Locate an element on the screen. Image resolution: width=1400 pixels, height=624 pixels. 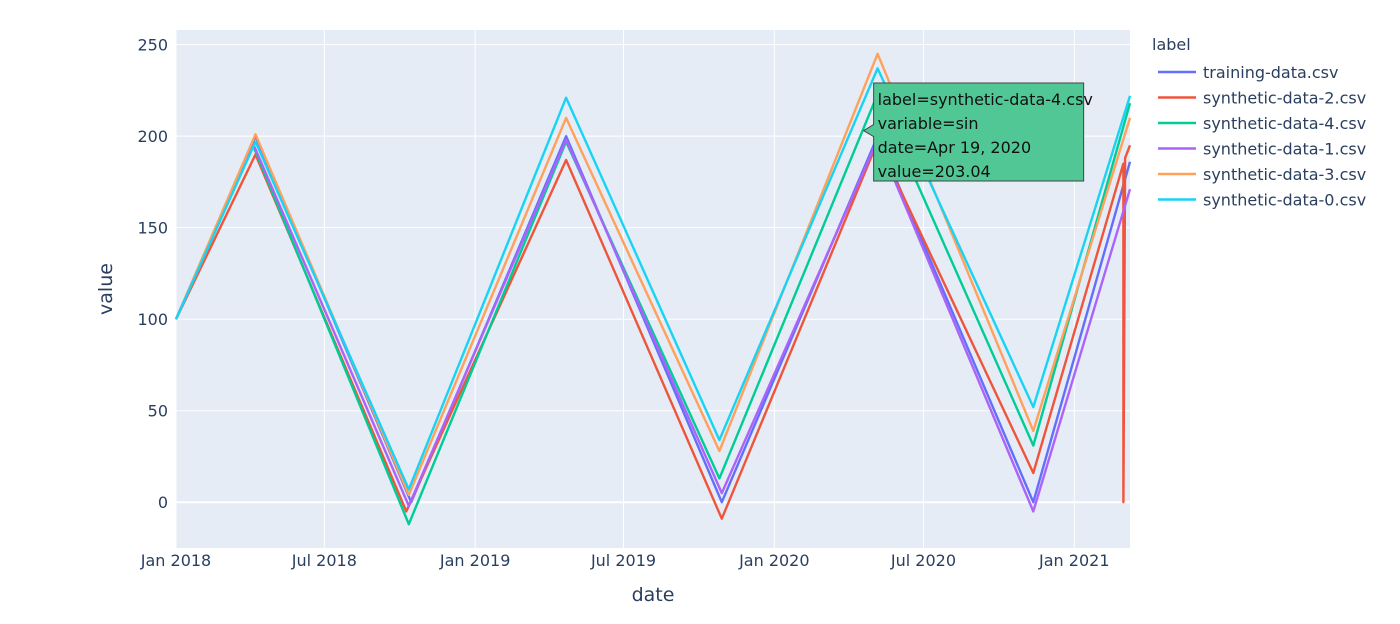
y-tick-label: 50 is located at coordinates (158, 411).